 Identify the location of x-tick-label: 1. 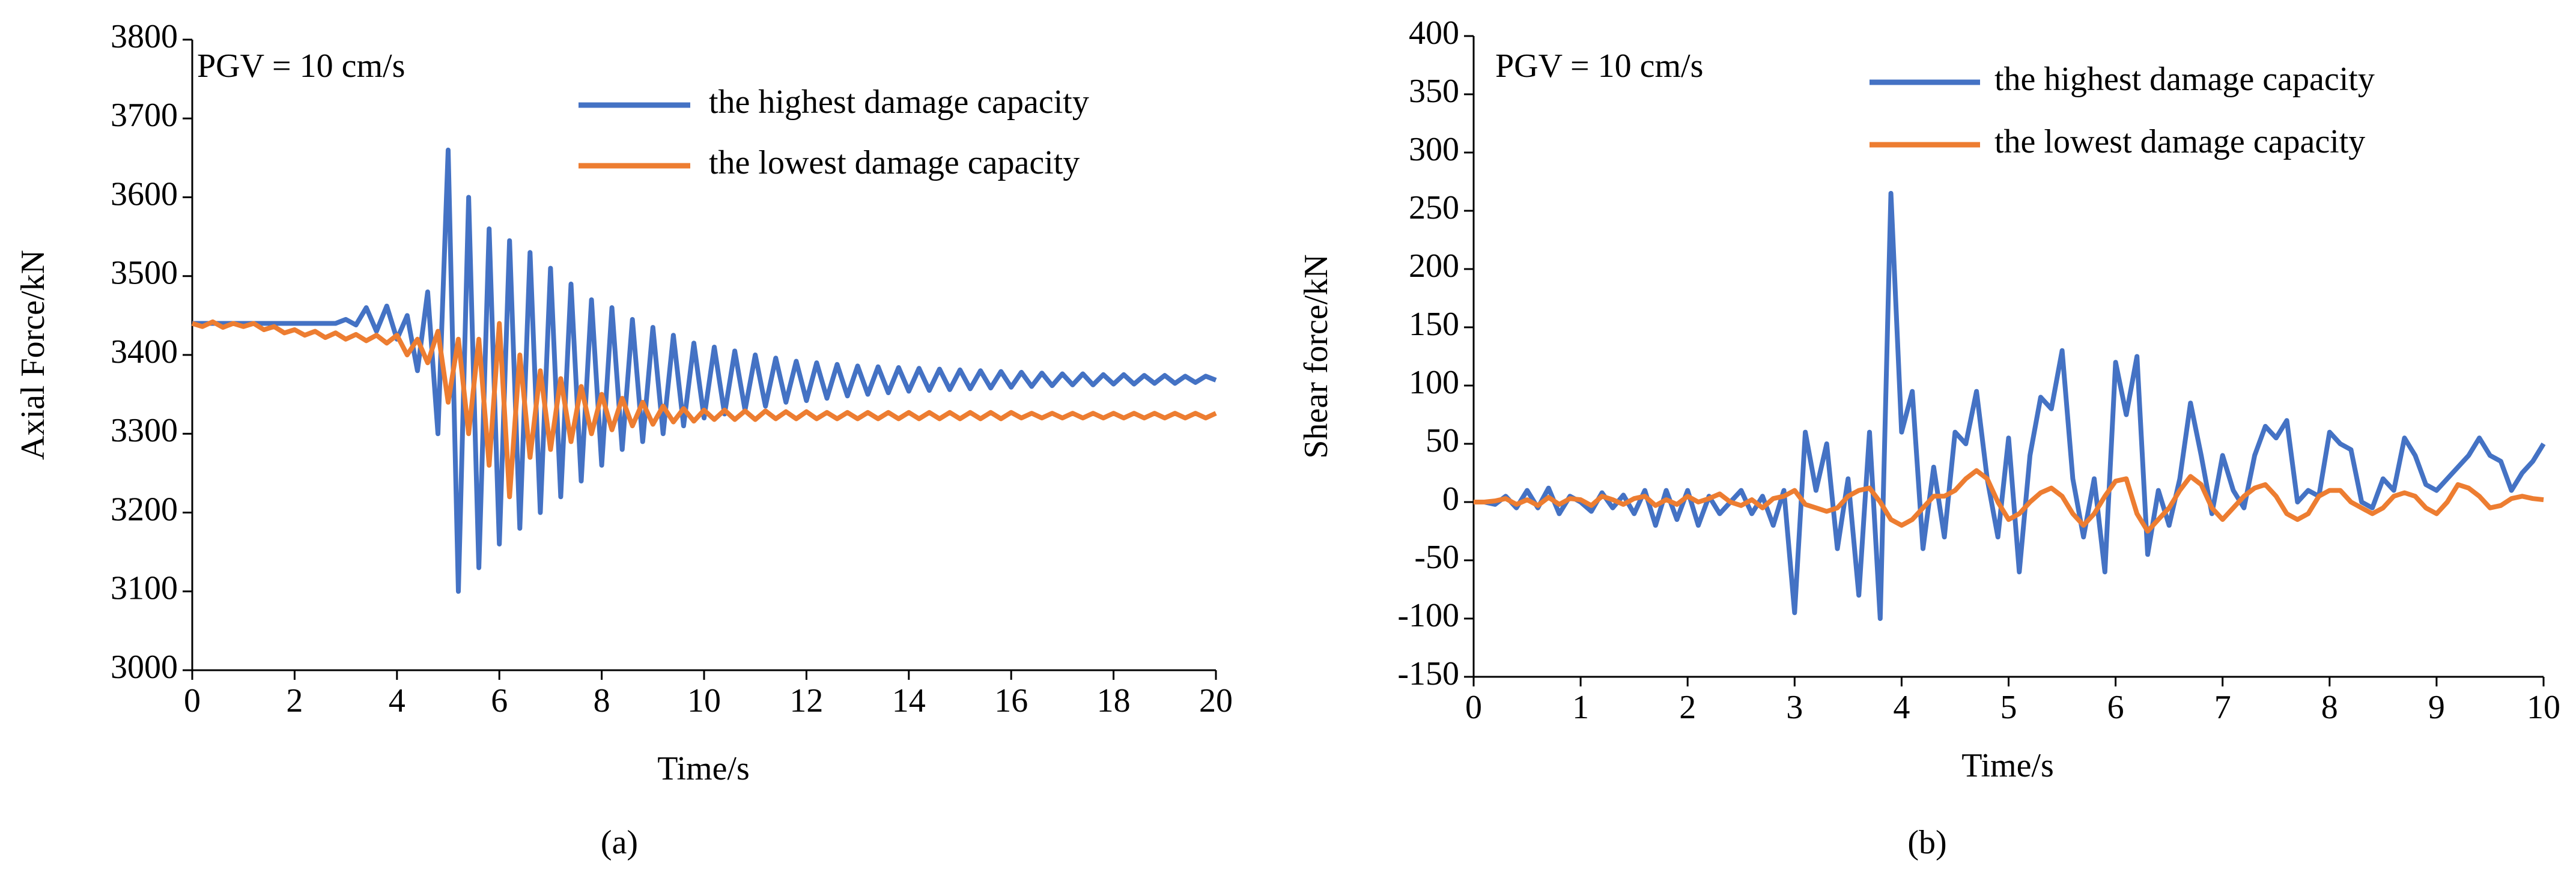
(1580, 707).